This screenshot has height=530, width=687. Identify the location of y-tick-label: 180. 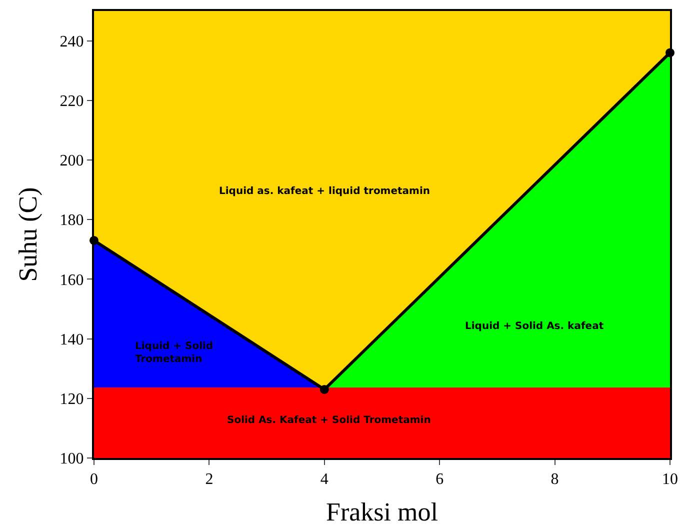
(72, 221).